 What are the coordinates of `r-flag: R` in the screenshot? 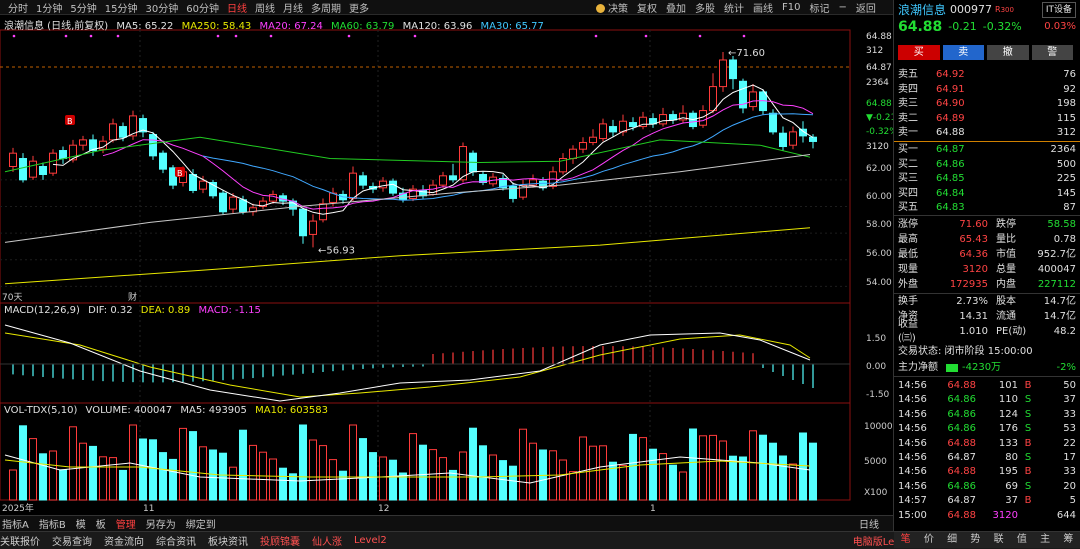 It's located at (998, 9).